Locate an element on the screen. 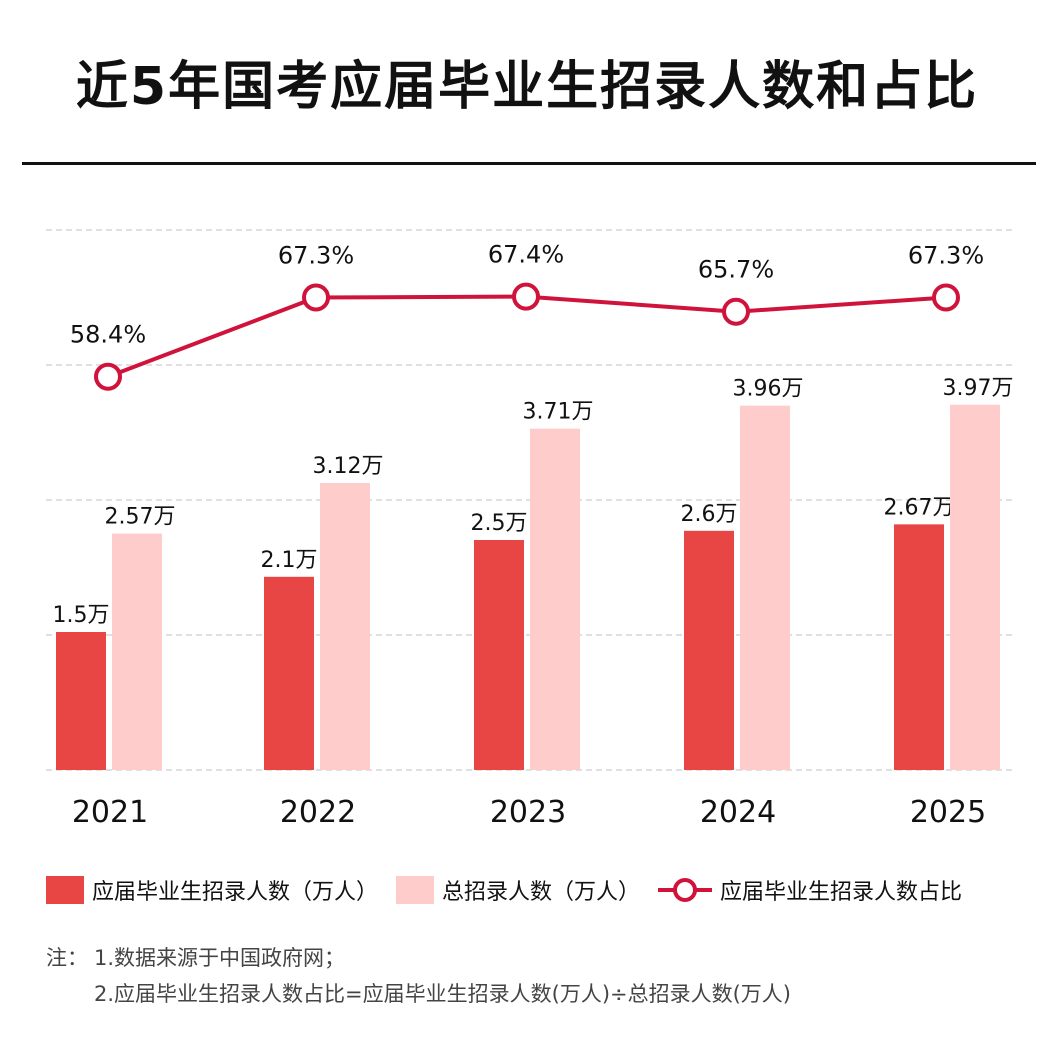 Image resolution: width=1054 pixels, height=1038 pixels. ratio-label-2023: 67.4% is located at coordinates (526, 255).